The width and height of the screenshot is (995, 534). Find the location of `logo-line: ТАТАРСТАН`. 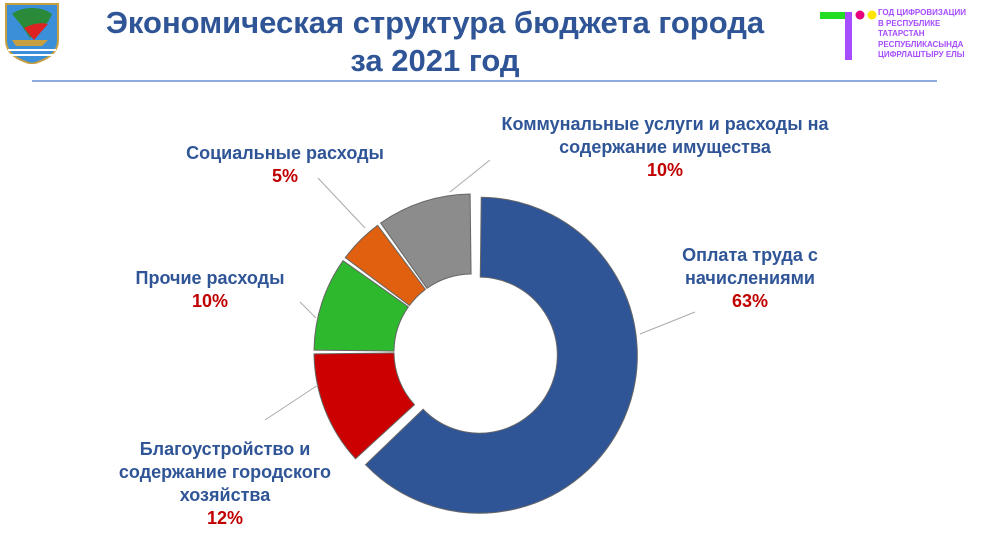

logo-line: ТАТАРСТАН is located at coordinates (901, 33).